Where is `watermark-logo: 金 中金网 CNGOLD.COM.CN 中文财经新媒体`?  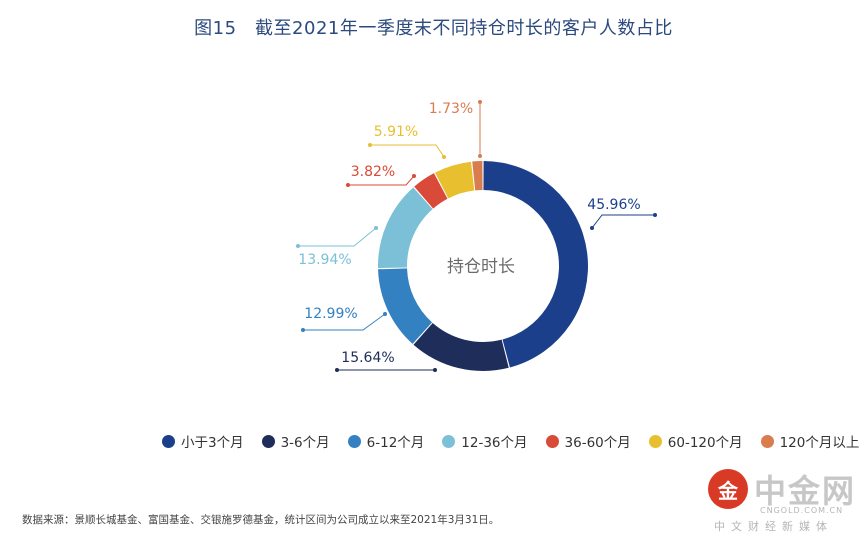
watermark-logo: 金 中金网 CNGOLD.COM.CN 中文财经新媒体 is located at coordinates (783, 501).